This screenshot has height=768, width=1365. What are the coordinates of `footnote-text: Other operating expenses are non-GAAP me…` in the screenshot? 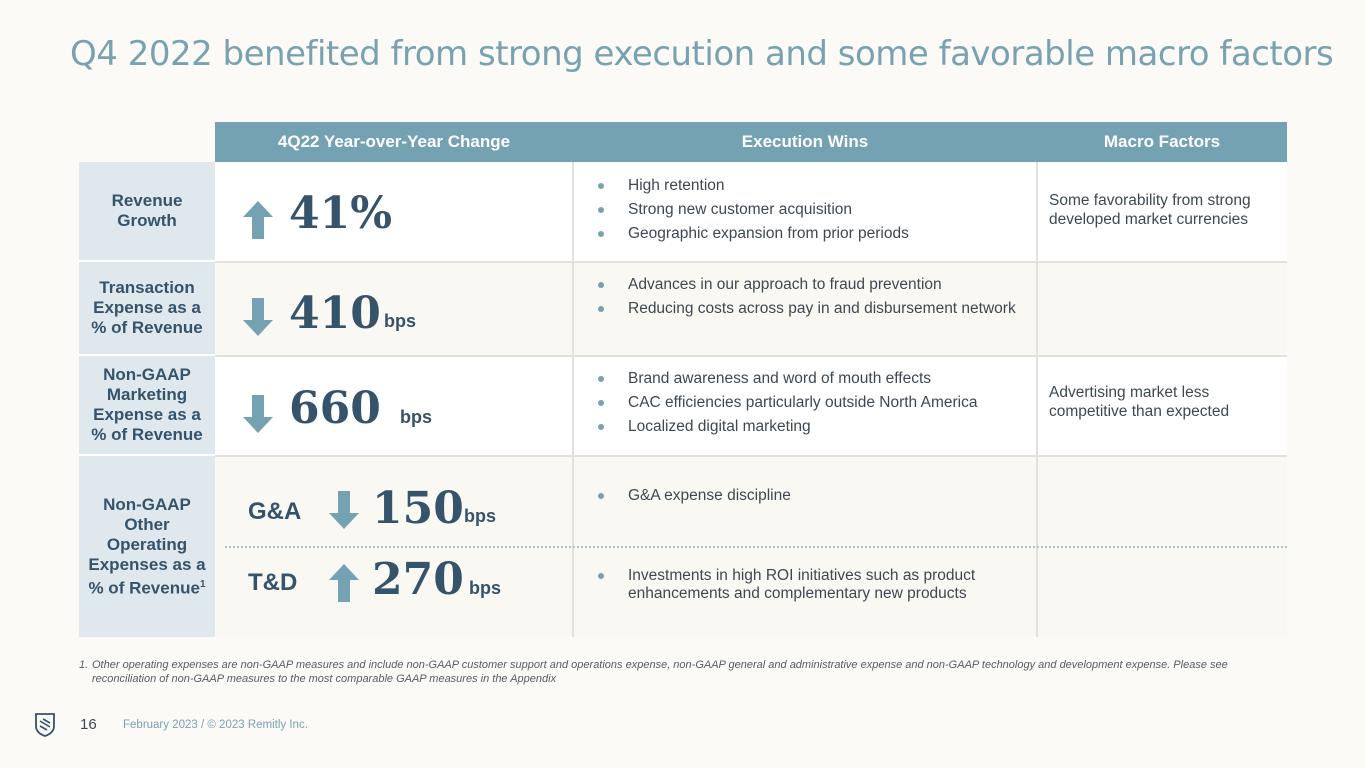 It's located at (660, 672).